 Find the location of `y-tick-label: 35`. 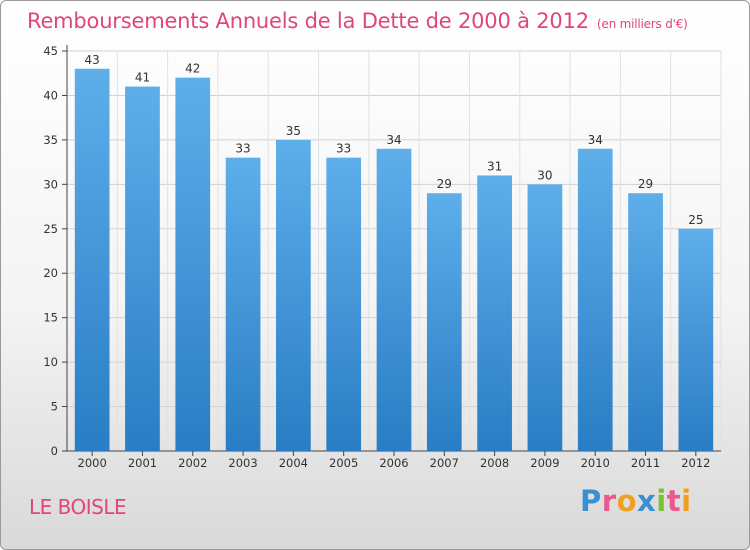

y-tick-label: 35 is located at coordinates (50, 140).